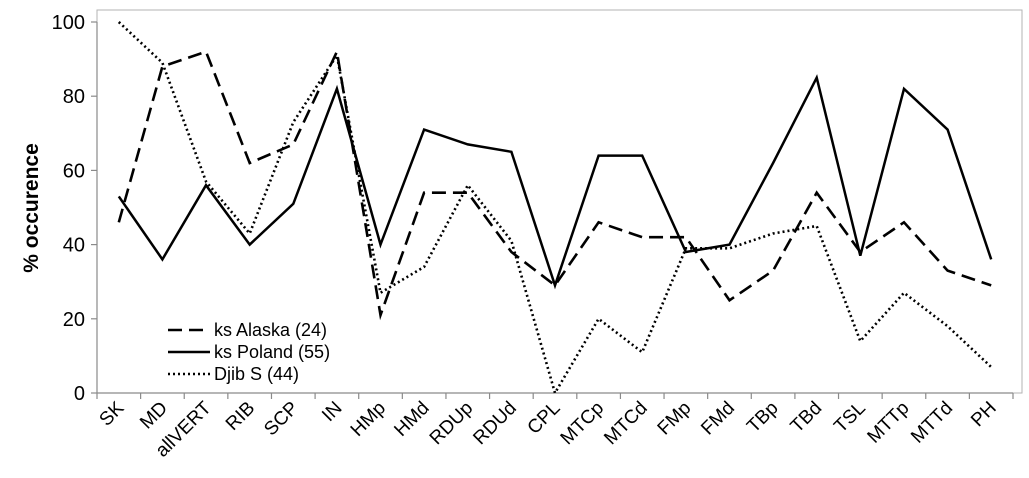 The width and height of the screenshot is (1029, 478). What do you see at coordinates (270, 330) in the screenshot?
I see `legend-label: ks Alaska (24)` at bounding box center [270, 330].